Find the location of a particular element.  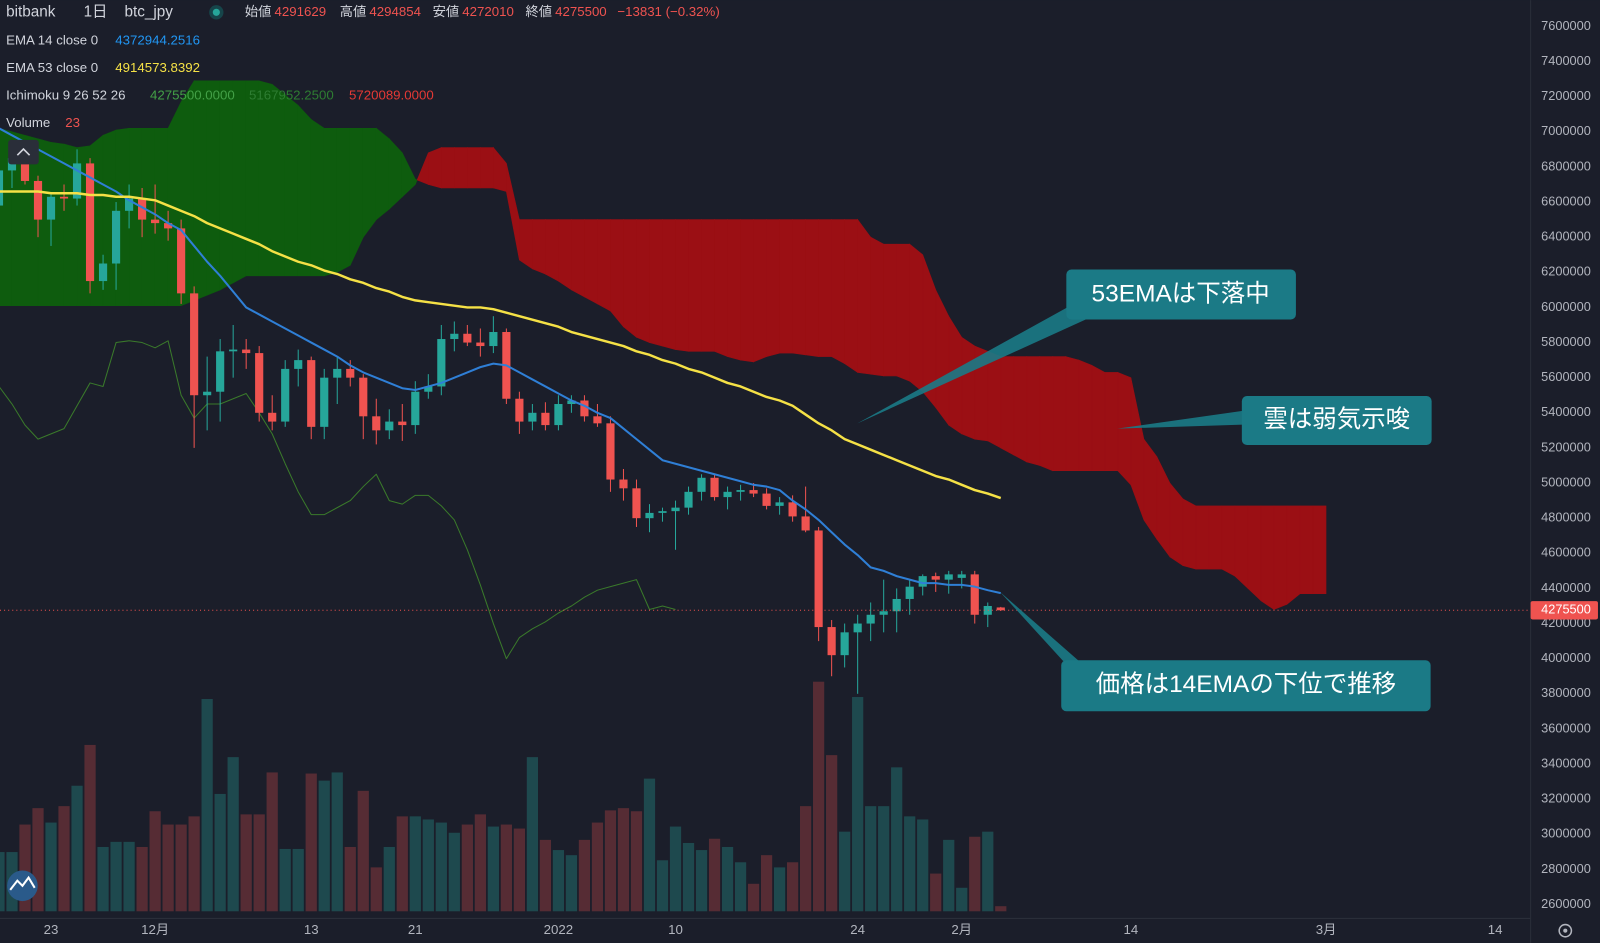

volume-label: Volume is located at coordinates (28, 122).